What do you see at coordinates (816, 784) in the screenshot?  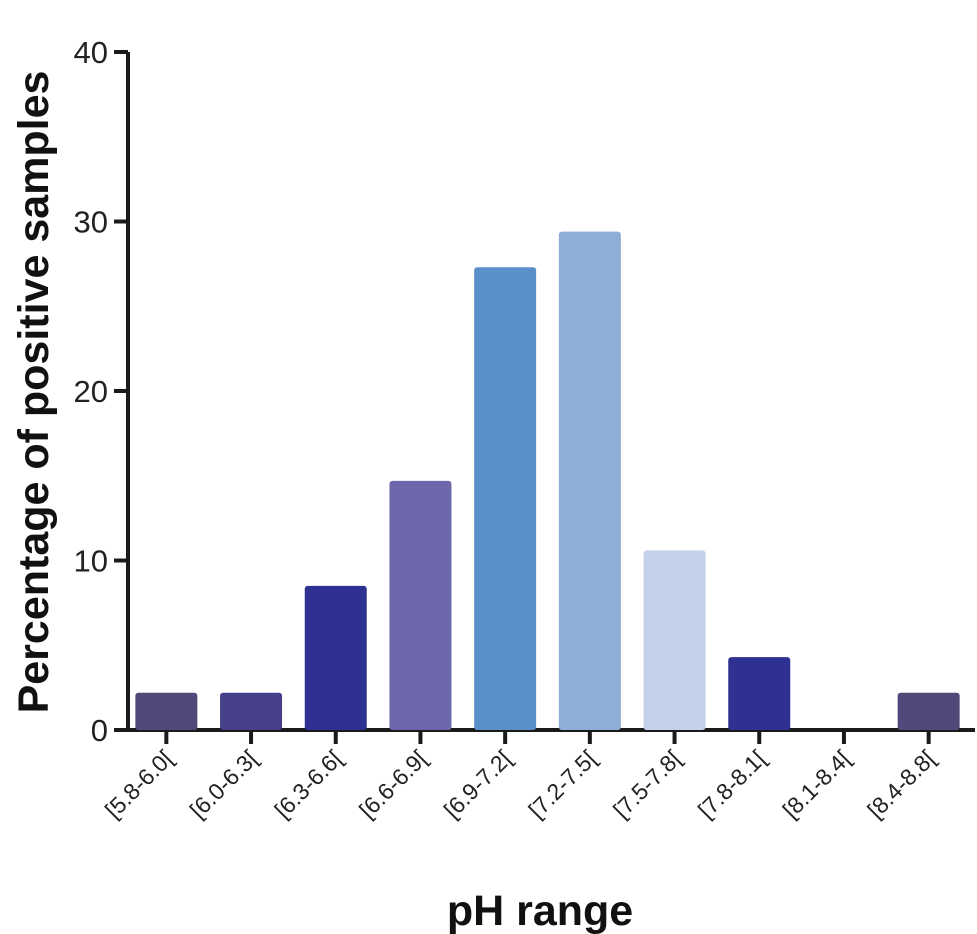 I see `x-tick-label: [8.1-8.4[` at bounding box center [816, 784].